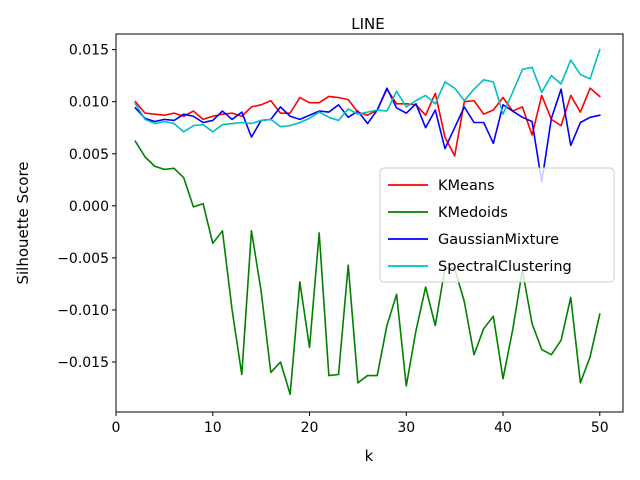 The height and width of the screenshot is (480, 640). I want to click on series-line-spectralclustering, so click(367, 90).